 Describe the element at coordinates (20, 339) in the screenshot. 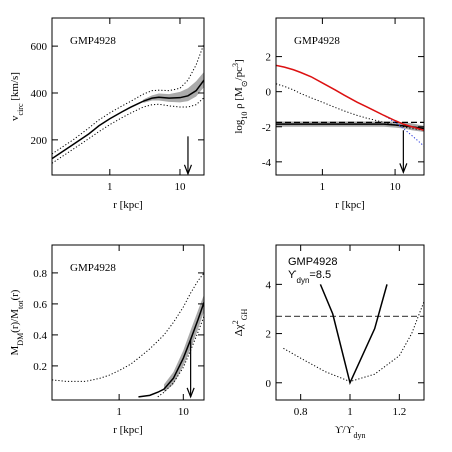

I see `y-axis-label-part: DM` at that location.